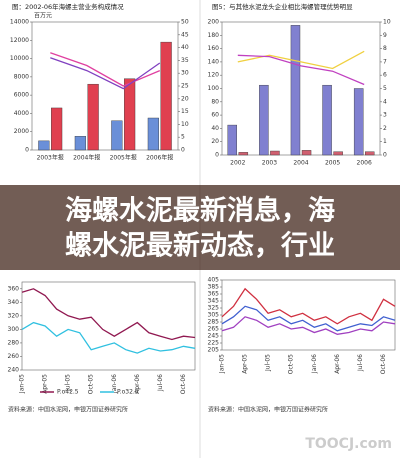  Describe the element at coordinates (214, 343) in the screenshot. I see `y-tick-label: 225` at that location.